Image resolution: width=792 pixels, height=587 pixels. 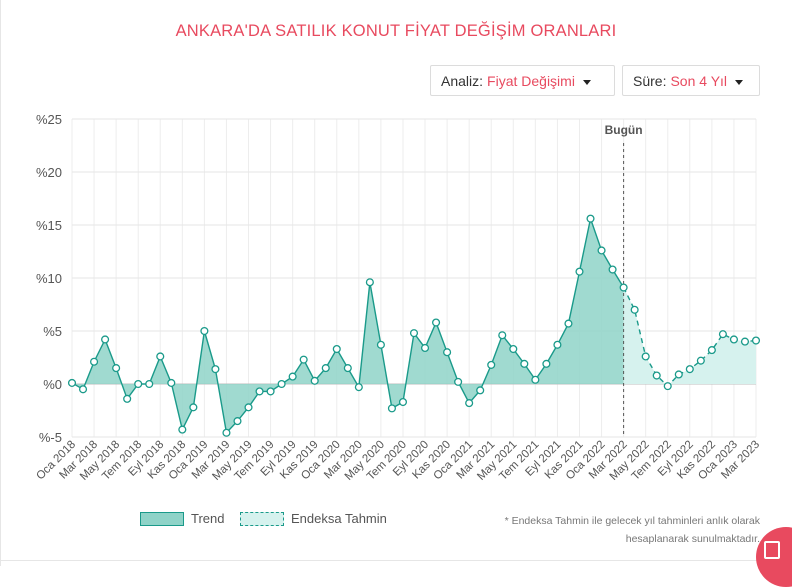 What do you see at coordinates (462, 80) in the screenshot?
I see `analysis-label: Analiz:` at bounding box center [462, 80].